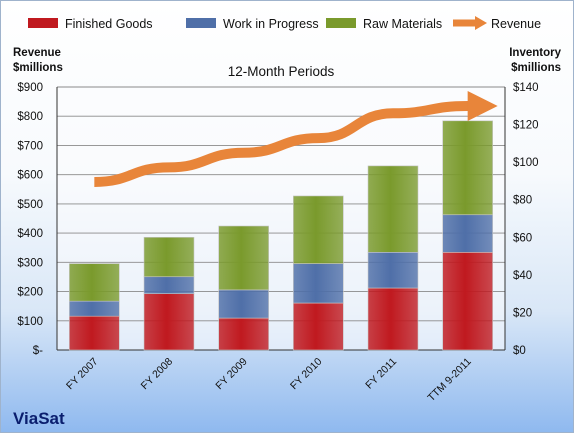 The height and width of the screenshot is (433, 574). Describe the element at coordinates (522, 276) in the screenshot. I see `y-right-tick-label: $40` at that location.